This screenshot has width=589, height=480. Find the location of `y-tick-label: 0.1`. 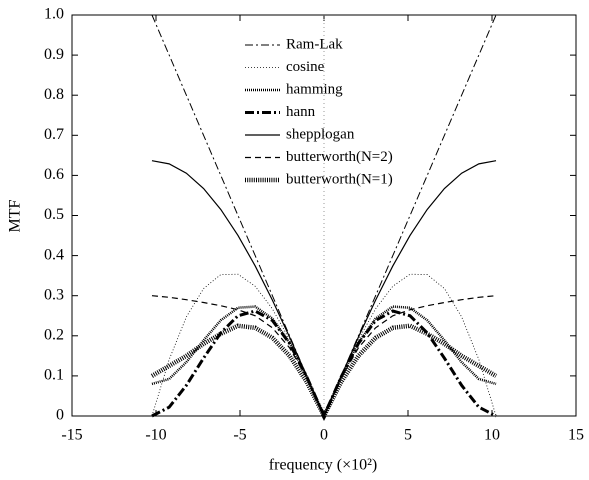

y-tick-label: 0.1 is located at coordinates (54, 375).